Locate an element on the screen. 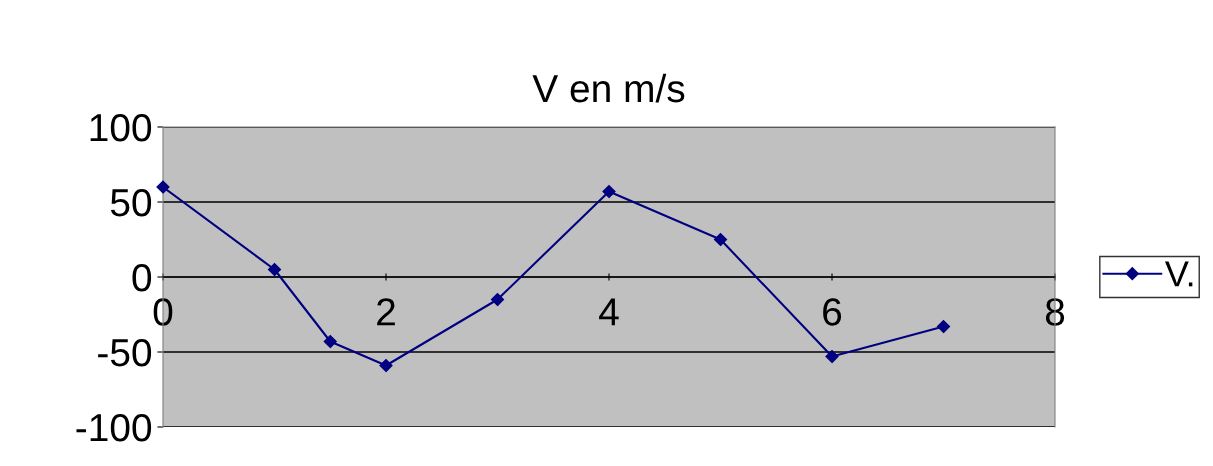 The image size is (1213, 466). y-tick-label: 0 is located at coordinates (142, 277).